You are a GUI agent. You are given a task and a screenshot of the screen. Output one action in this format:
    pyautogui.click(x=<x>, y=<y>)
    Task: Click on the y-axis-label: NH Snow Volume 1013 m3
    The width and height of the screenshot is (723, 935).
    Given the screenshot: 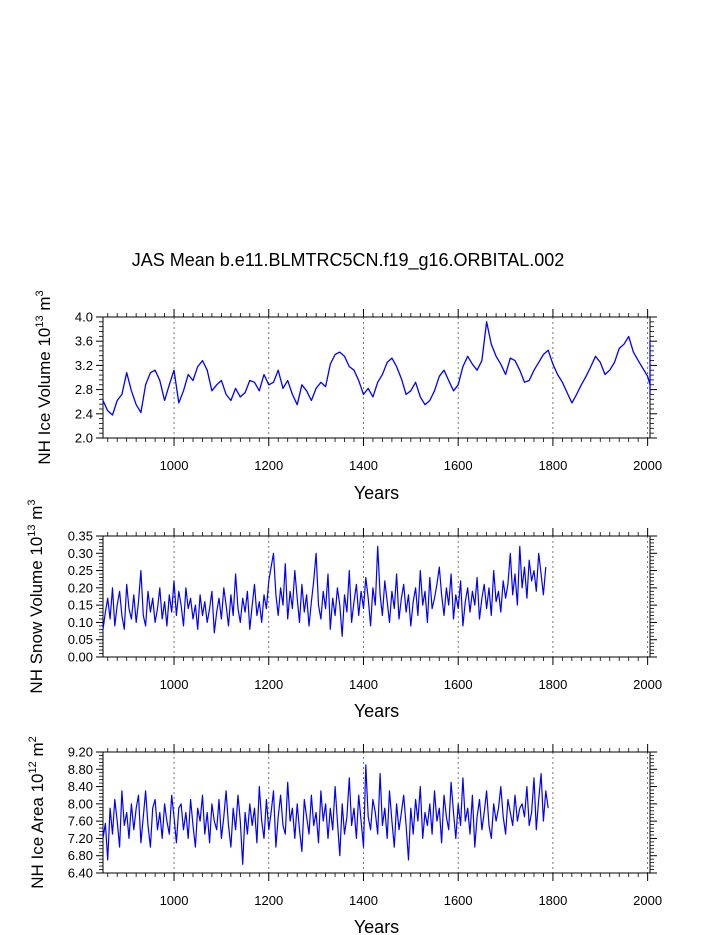 What is the action you would take?
    pyautogui.click(x=36, y=596)
    